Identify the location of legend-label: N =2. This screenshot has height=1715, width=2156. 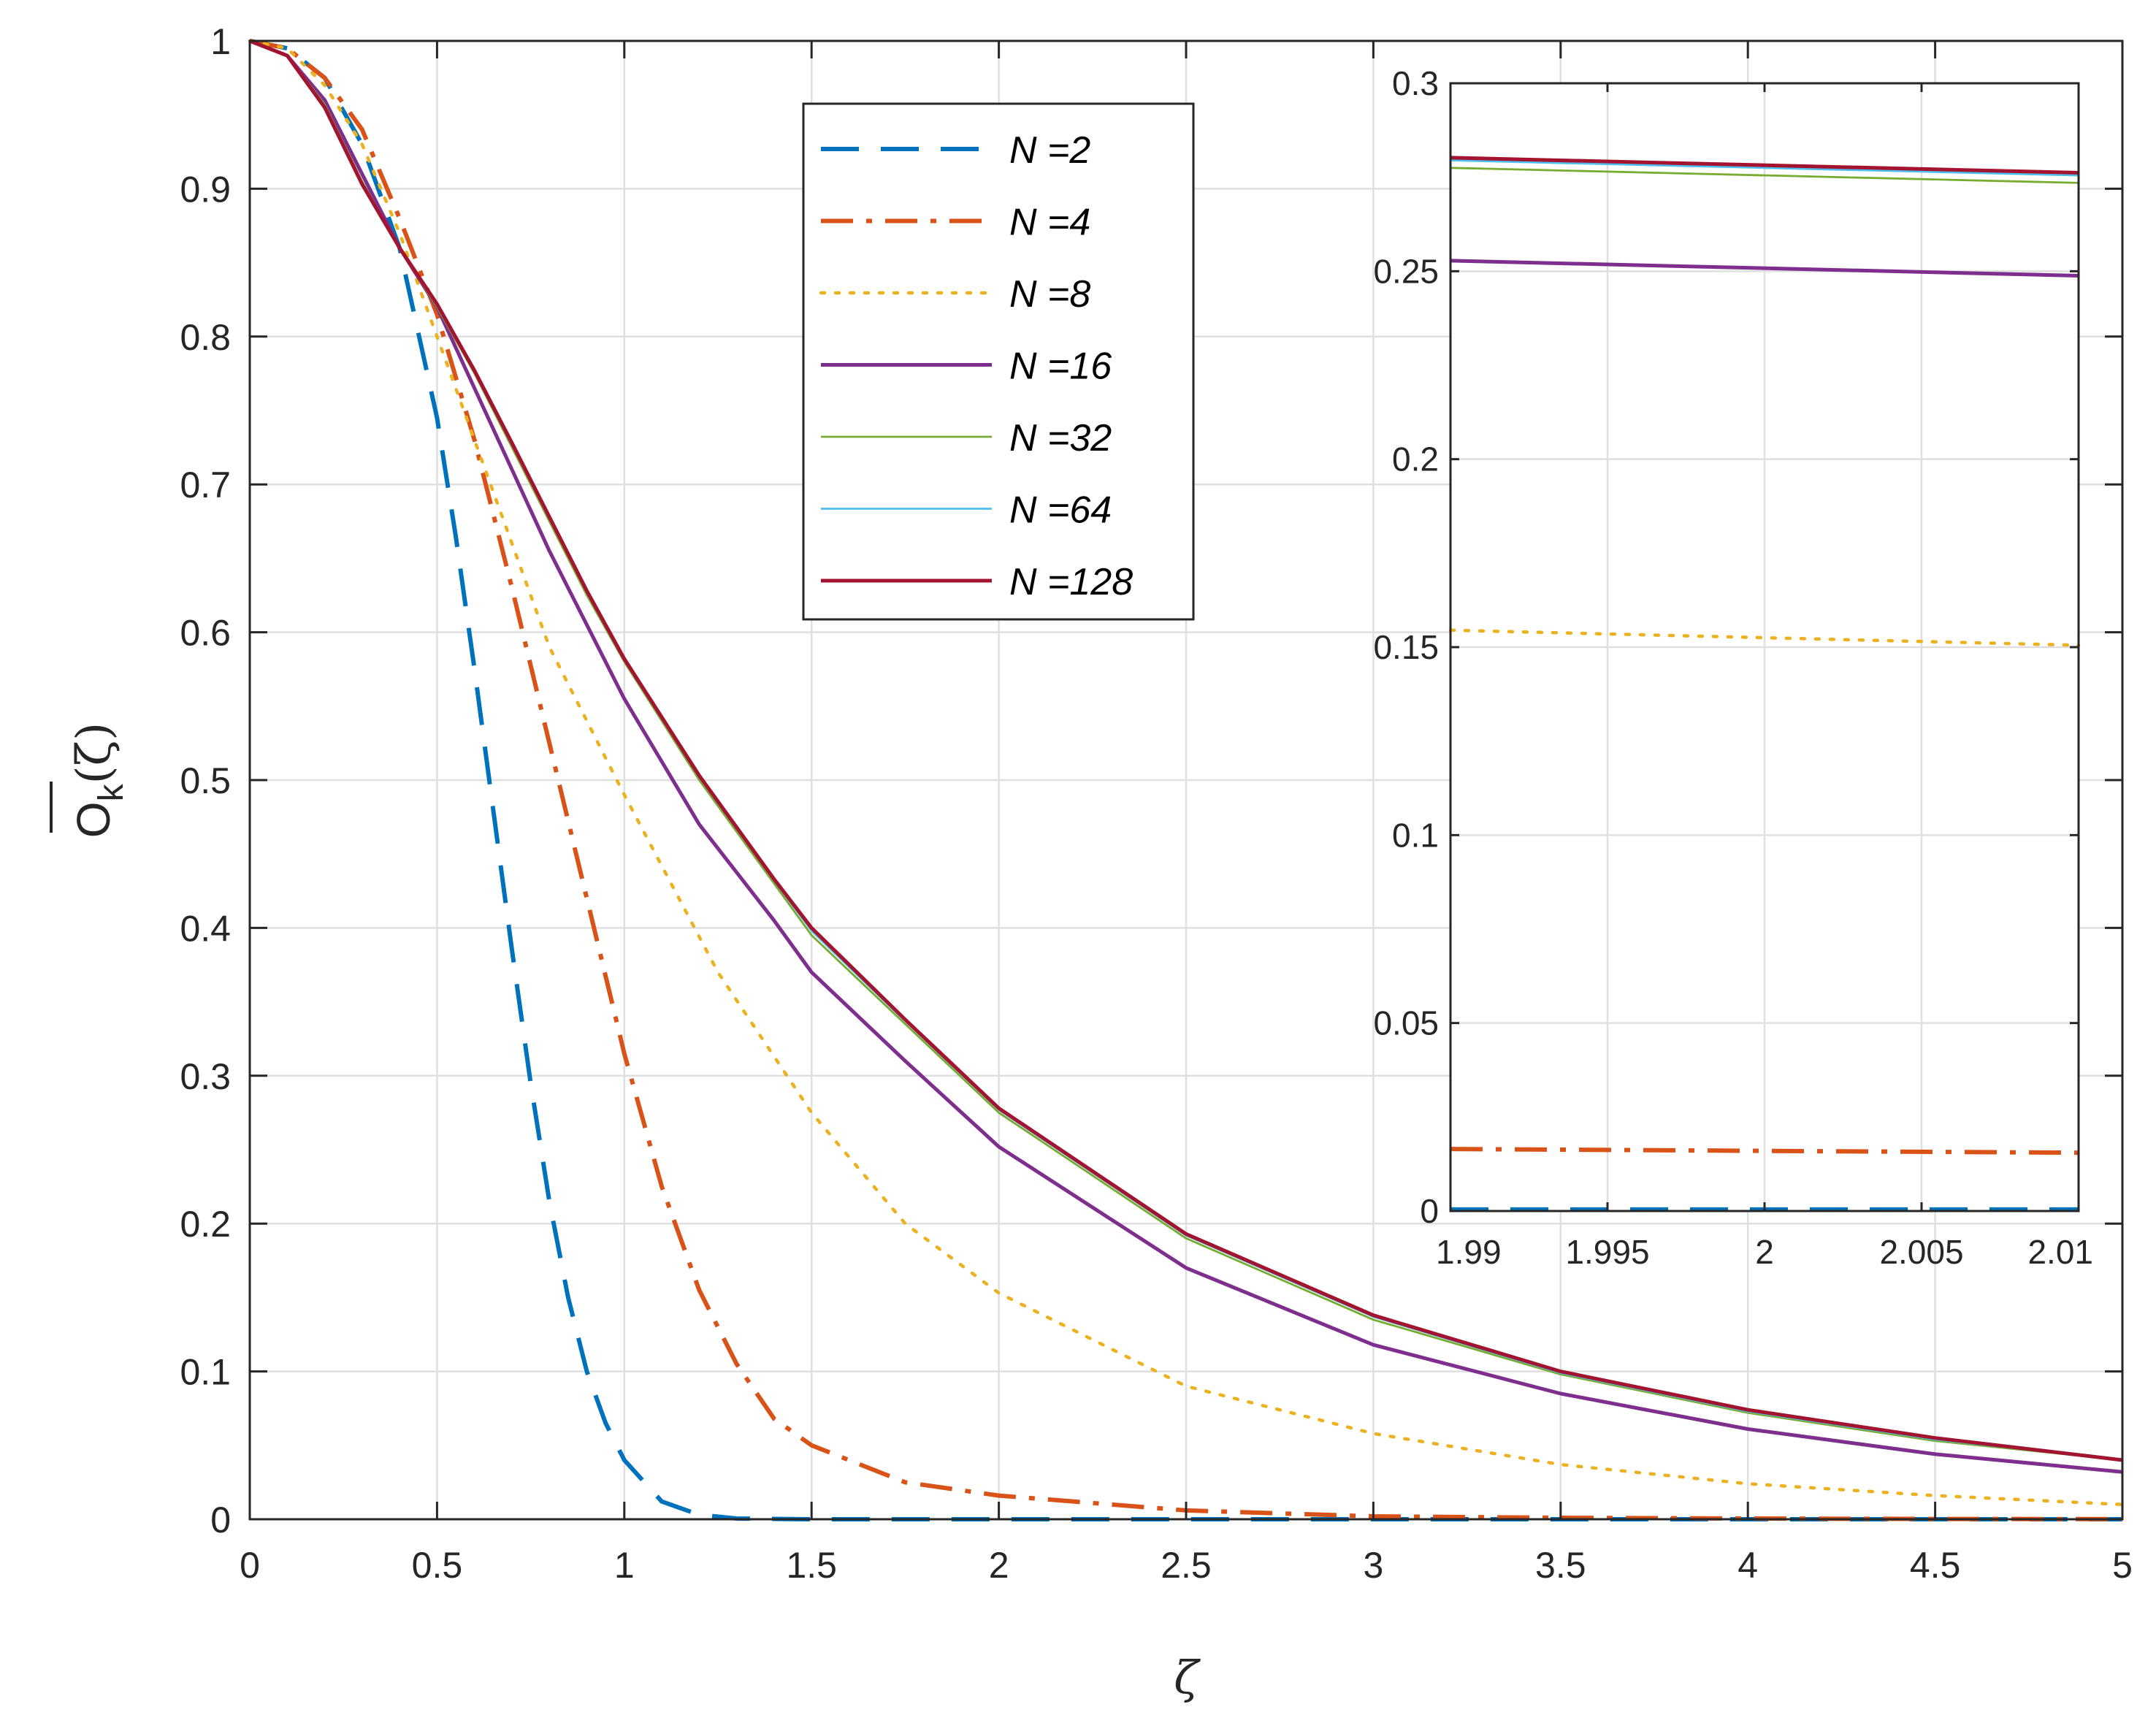
(1050, 150).